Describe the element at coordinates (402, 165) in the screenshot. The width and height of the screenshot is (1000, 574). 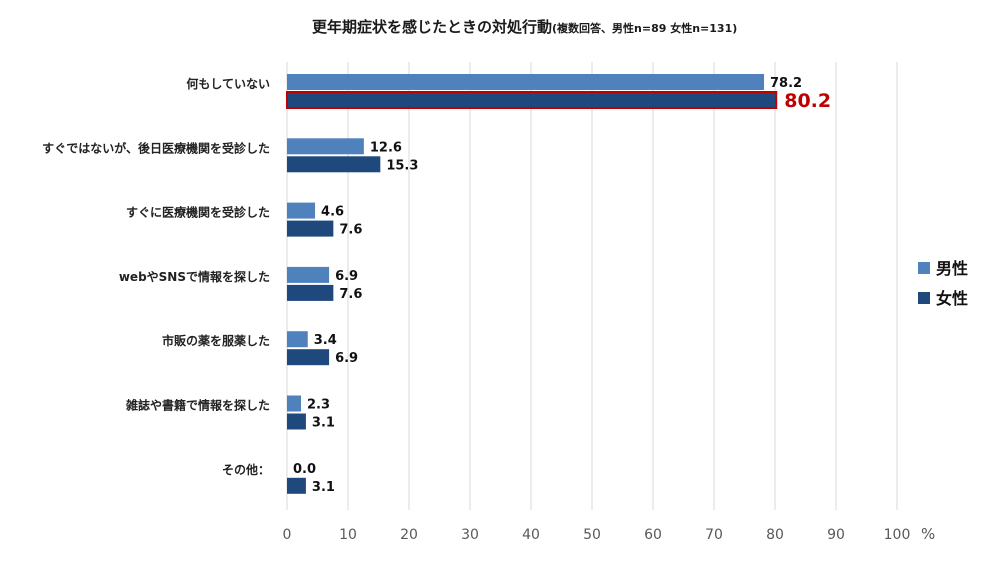
I see `bar-value-label: 15.3` at that location.